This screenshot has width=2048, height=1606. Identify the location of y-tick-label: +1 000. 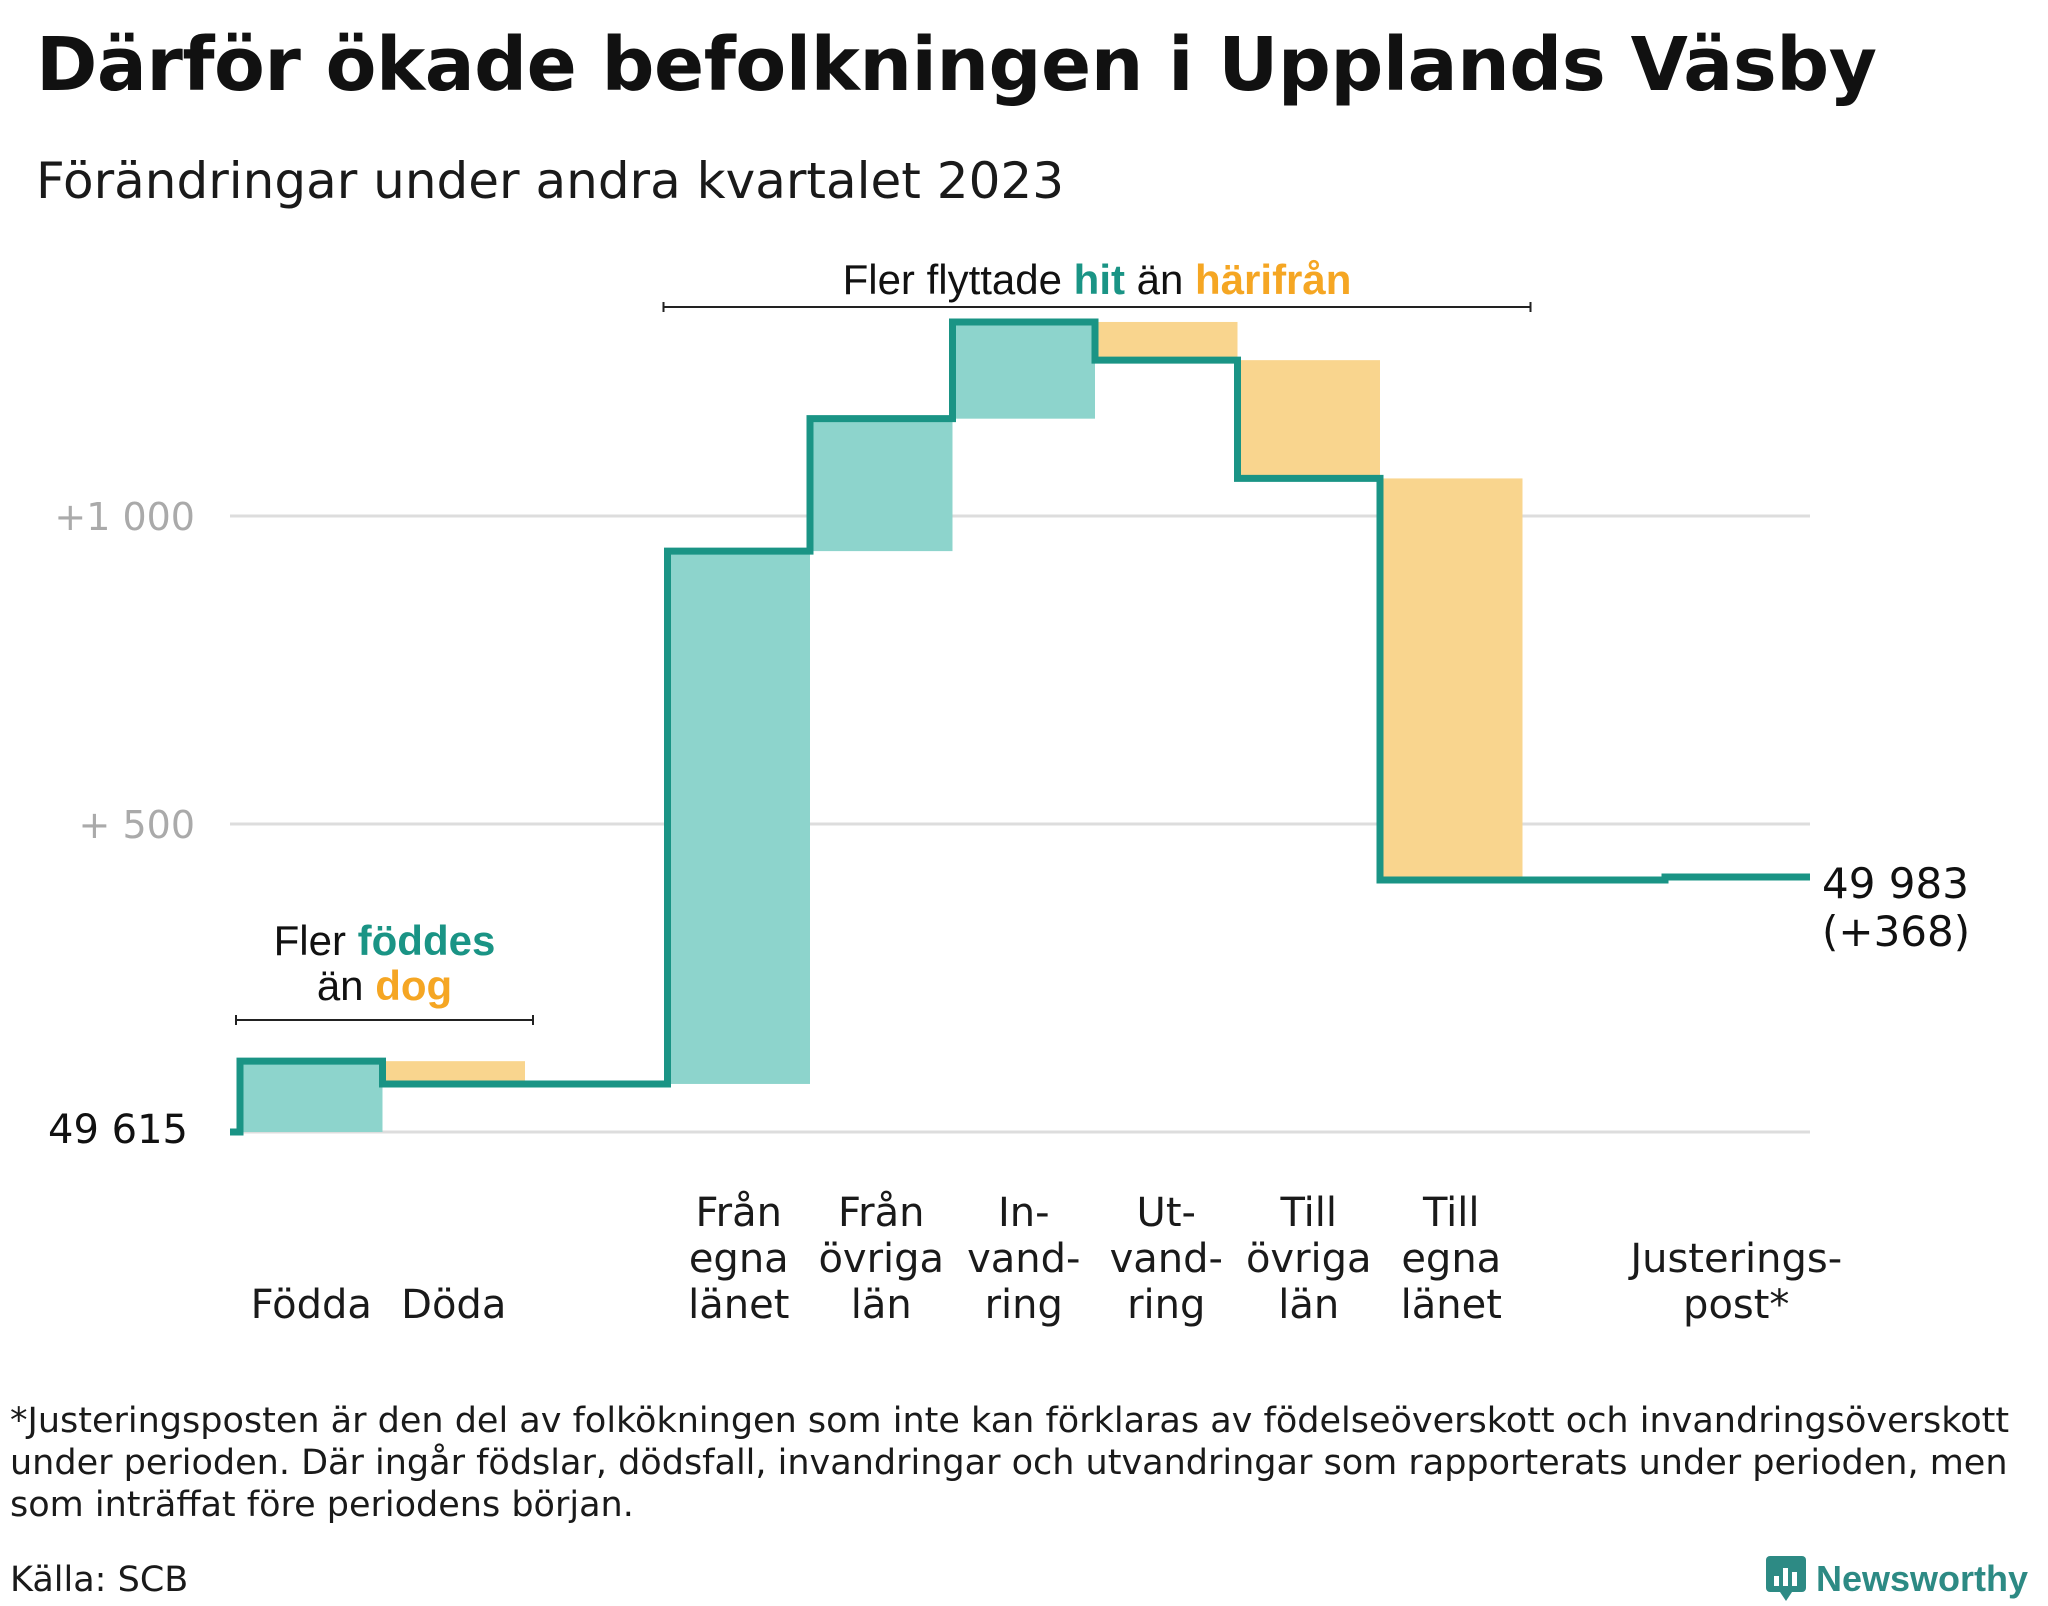
(124, 517).